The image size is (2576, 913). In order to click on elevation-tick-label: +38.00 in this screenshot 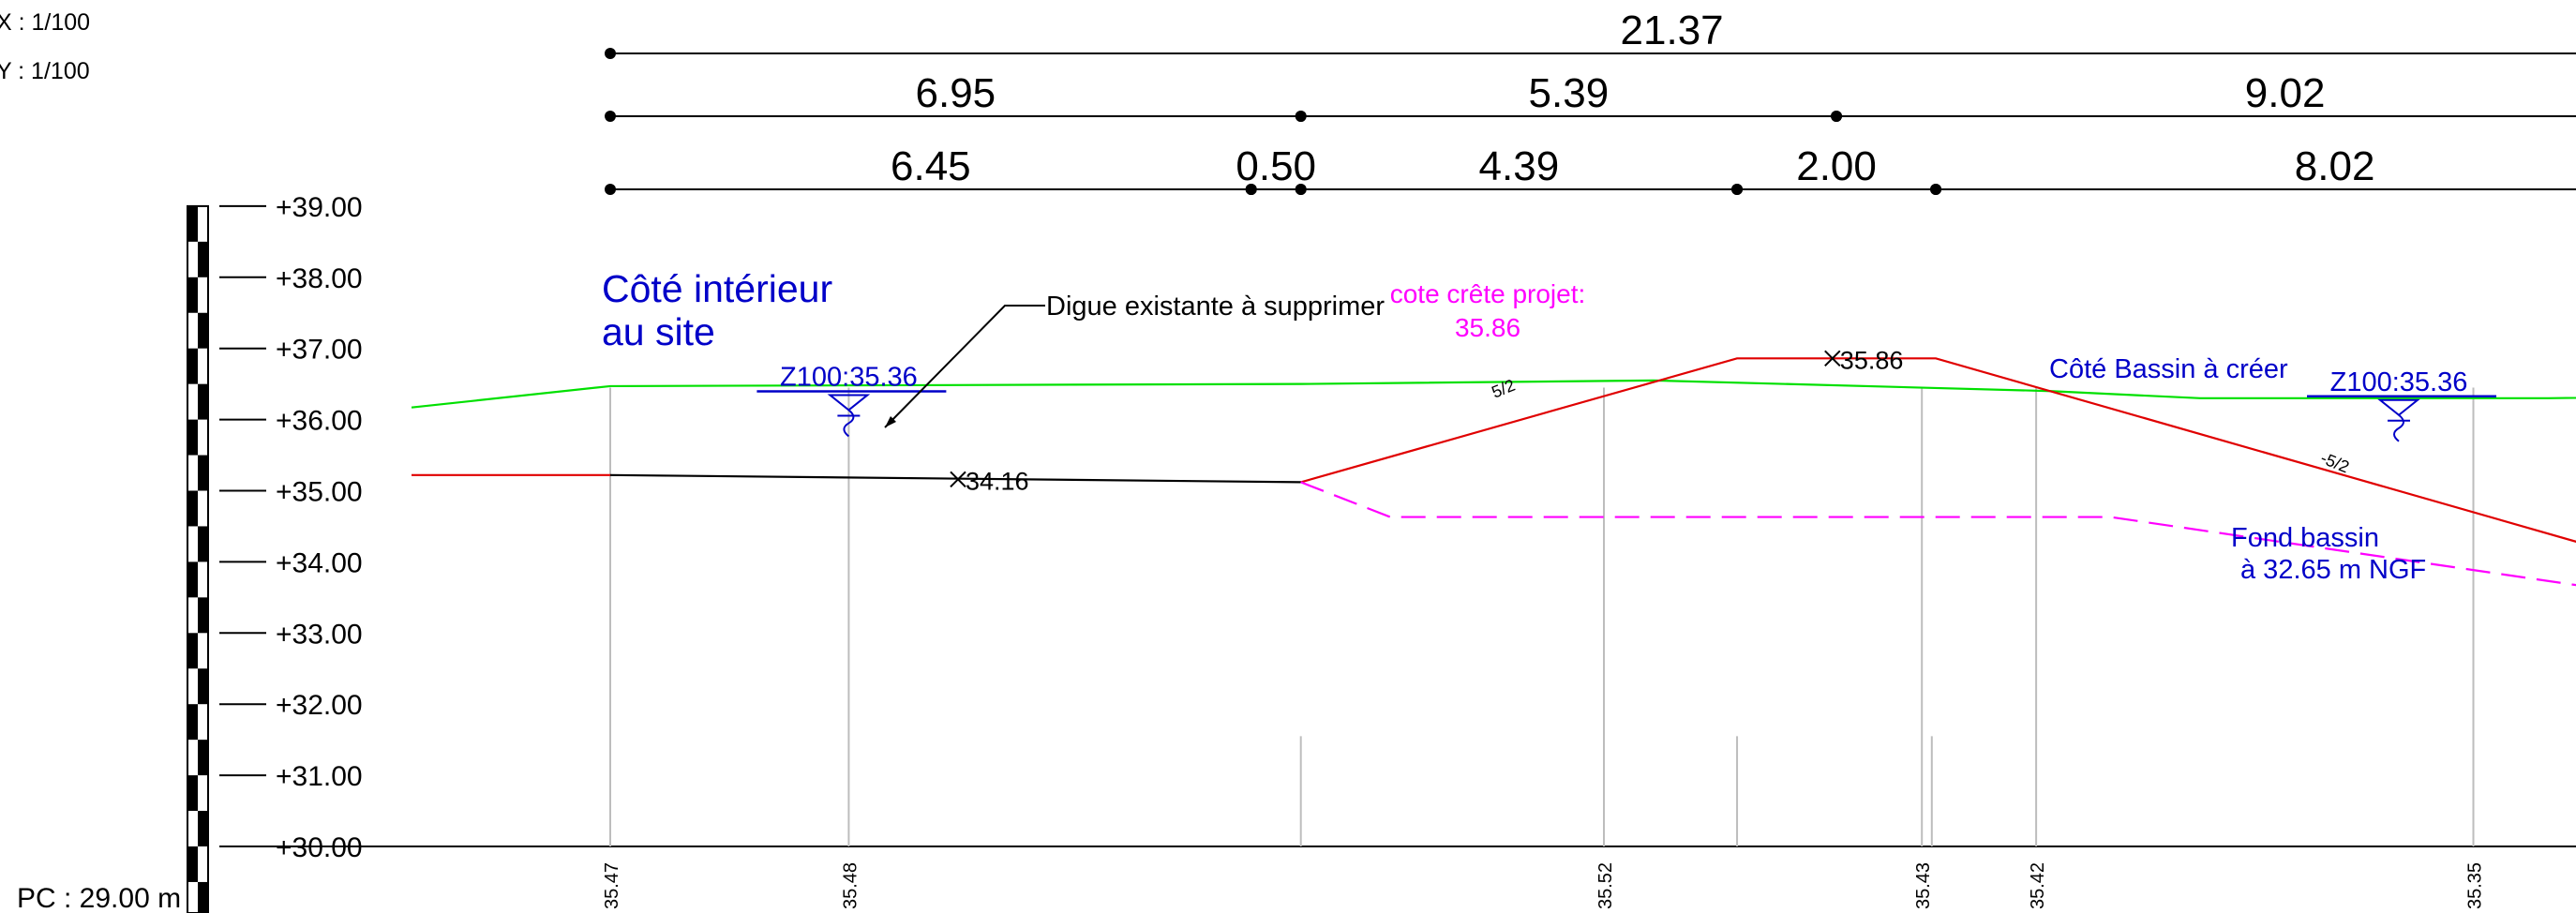, I will do `click(319, 278)`.